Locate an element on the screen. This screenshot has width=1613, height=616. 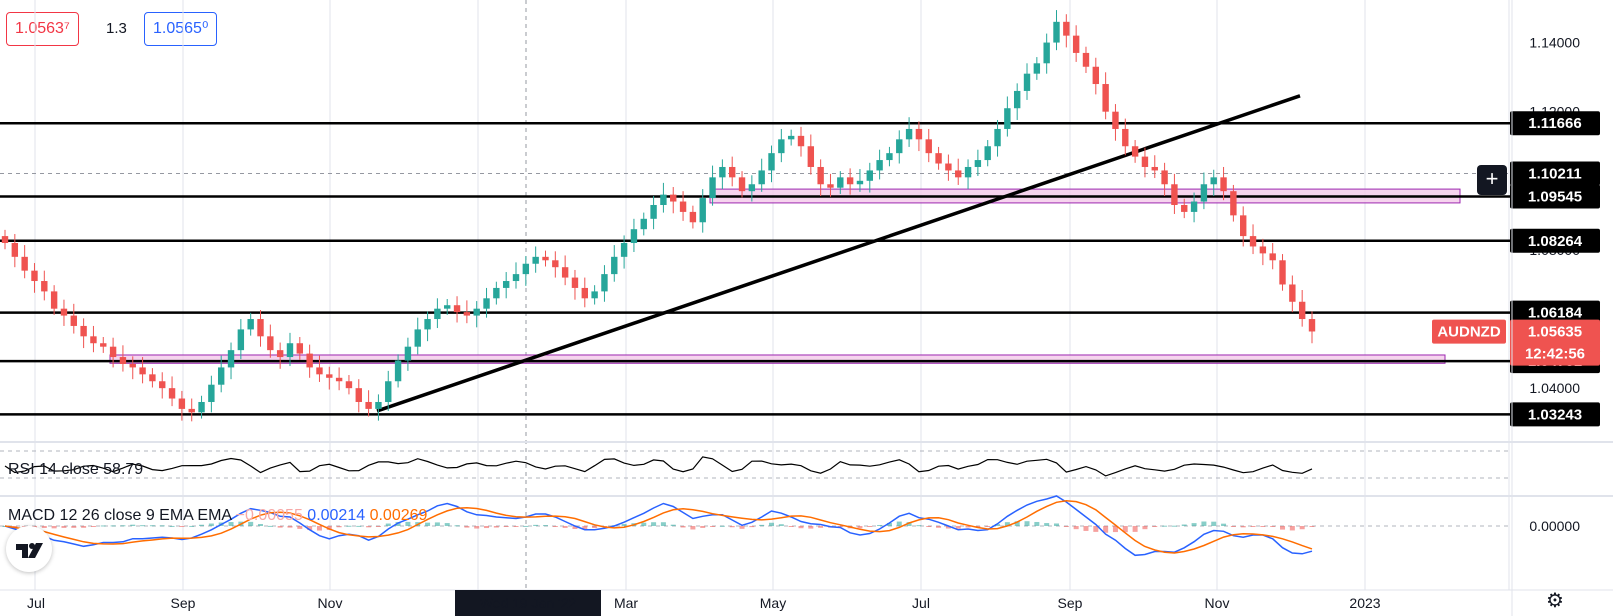
tradingview-logo is located at coordinates (29, 549).